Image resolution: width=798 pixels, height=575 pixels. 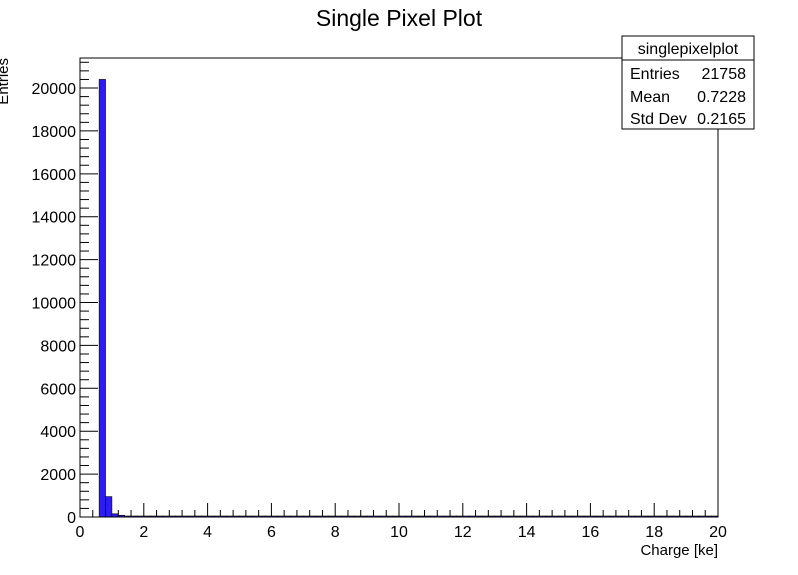 I want to click on x-tick-label: 12, so click(x=463, y=532).